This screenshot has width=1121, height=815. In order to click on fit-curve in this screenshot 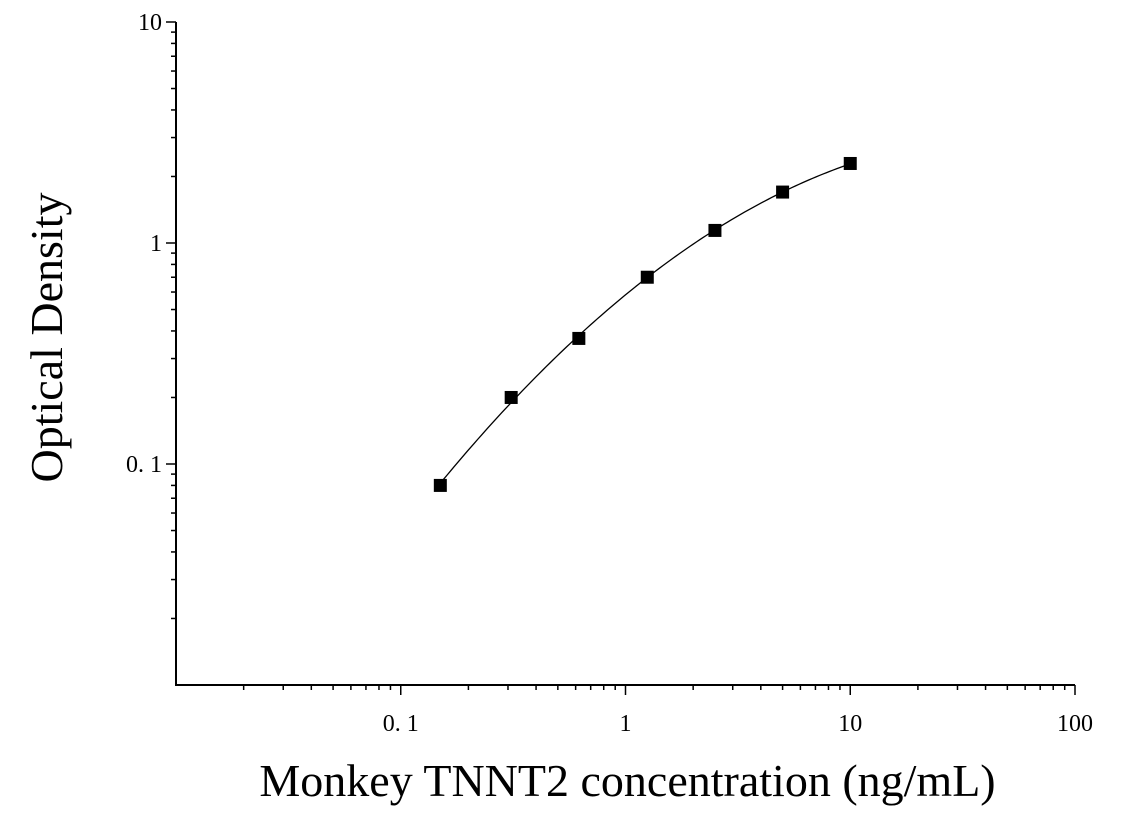, I will do `click(645, 323)`.